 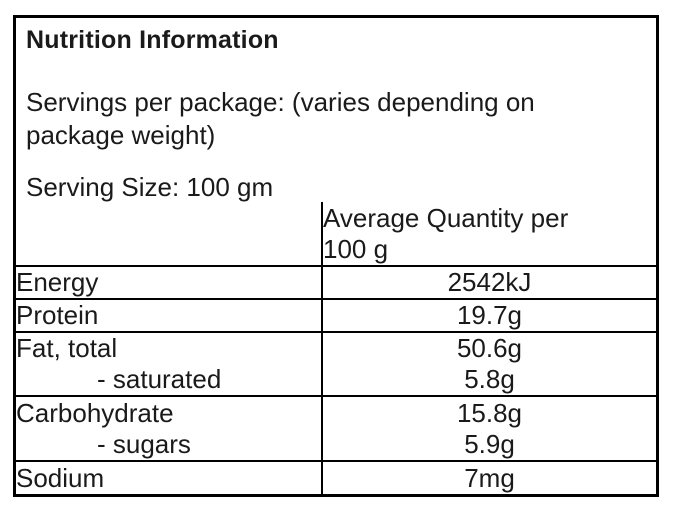 I want to click on sub-row-label: - sugars, so click(x=144, y=443).